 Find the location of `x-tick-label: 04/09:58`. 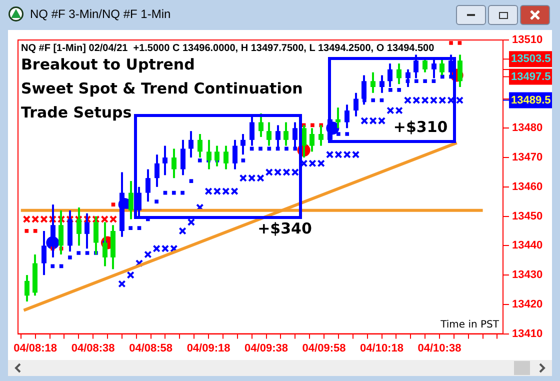

x-tick-label: 04/09:58 is located at coordinates (324, 348).